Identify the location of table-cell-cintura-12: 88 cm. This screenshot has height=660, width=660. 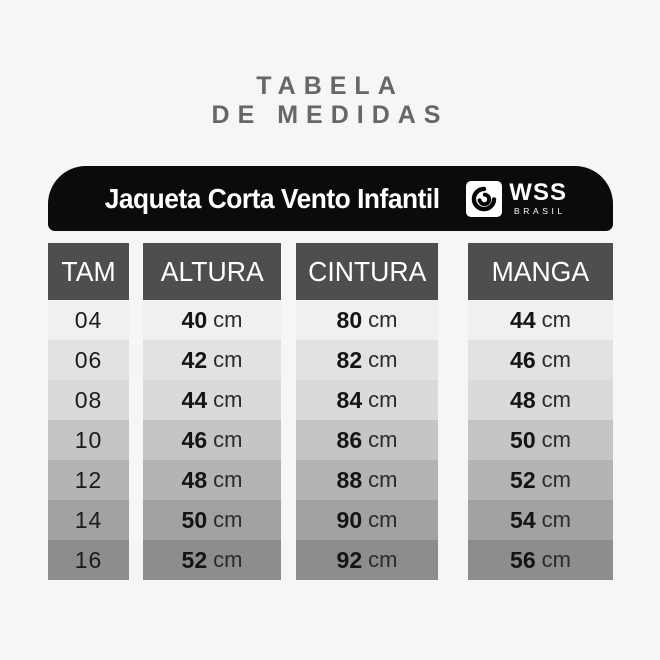
(367, 480).